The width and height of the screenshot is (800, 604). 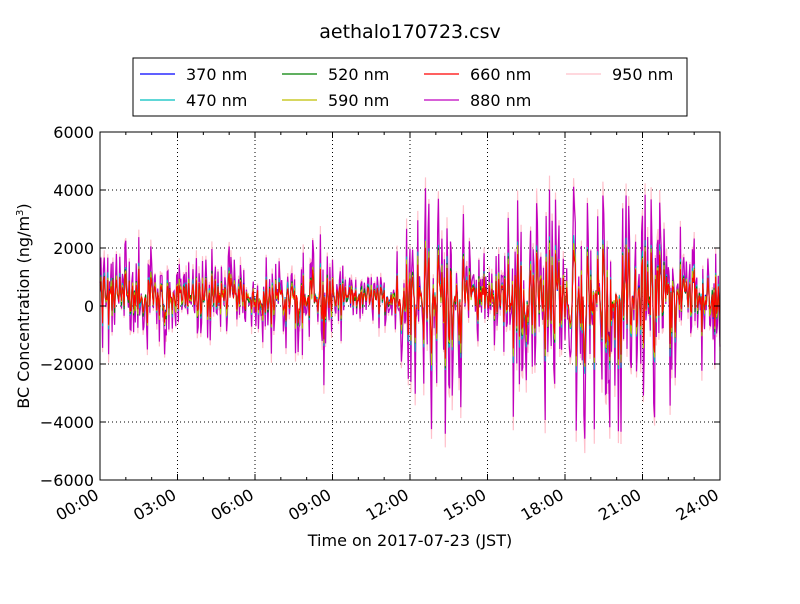 I want to click on y-tick-label: −6000, so click(x=67, y=480).